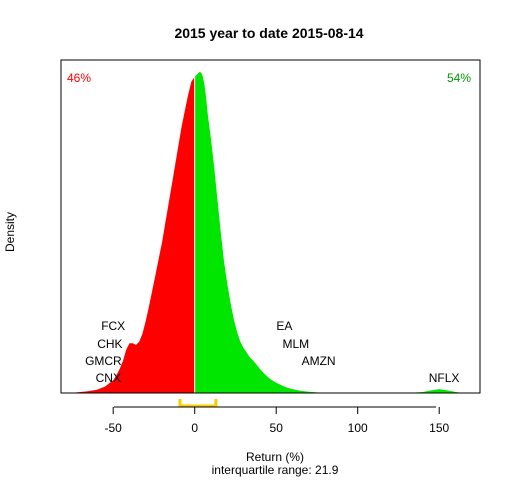 The width and height of the screenshot is (512, 480). Describe the element at coordinates (109, 344) in the screenshot. I see `annotation-chk: CHK` at that location.